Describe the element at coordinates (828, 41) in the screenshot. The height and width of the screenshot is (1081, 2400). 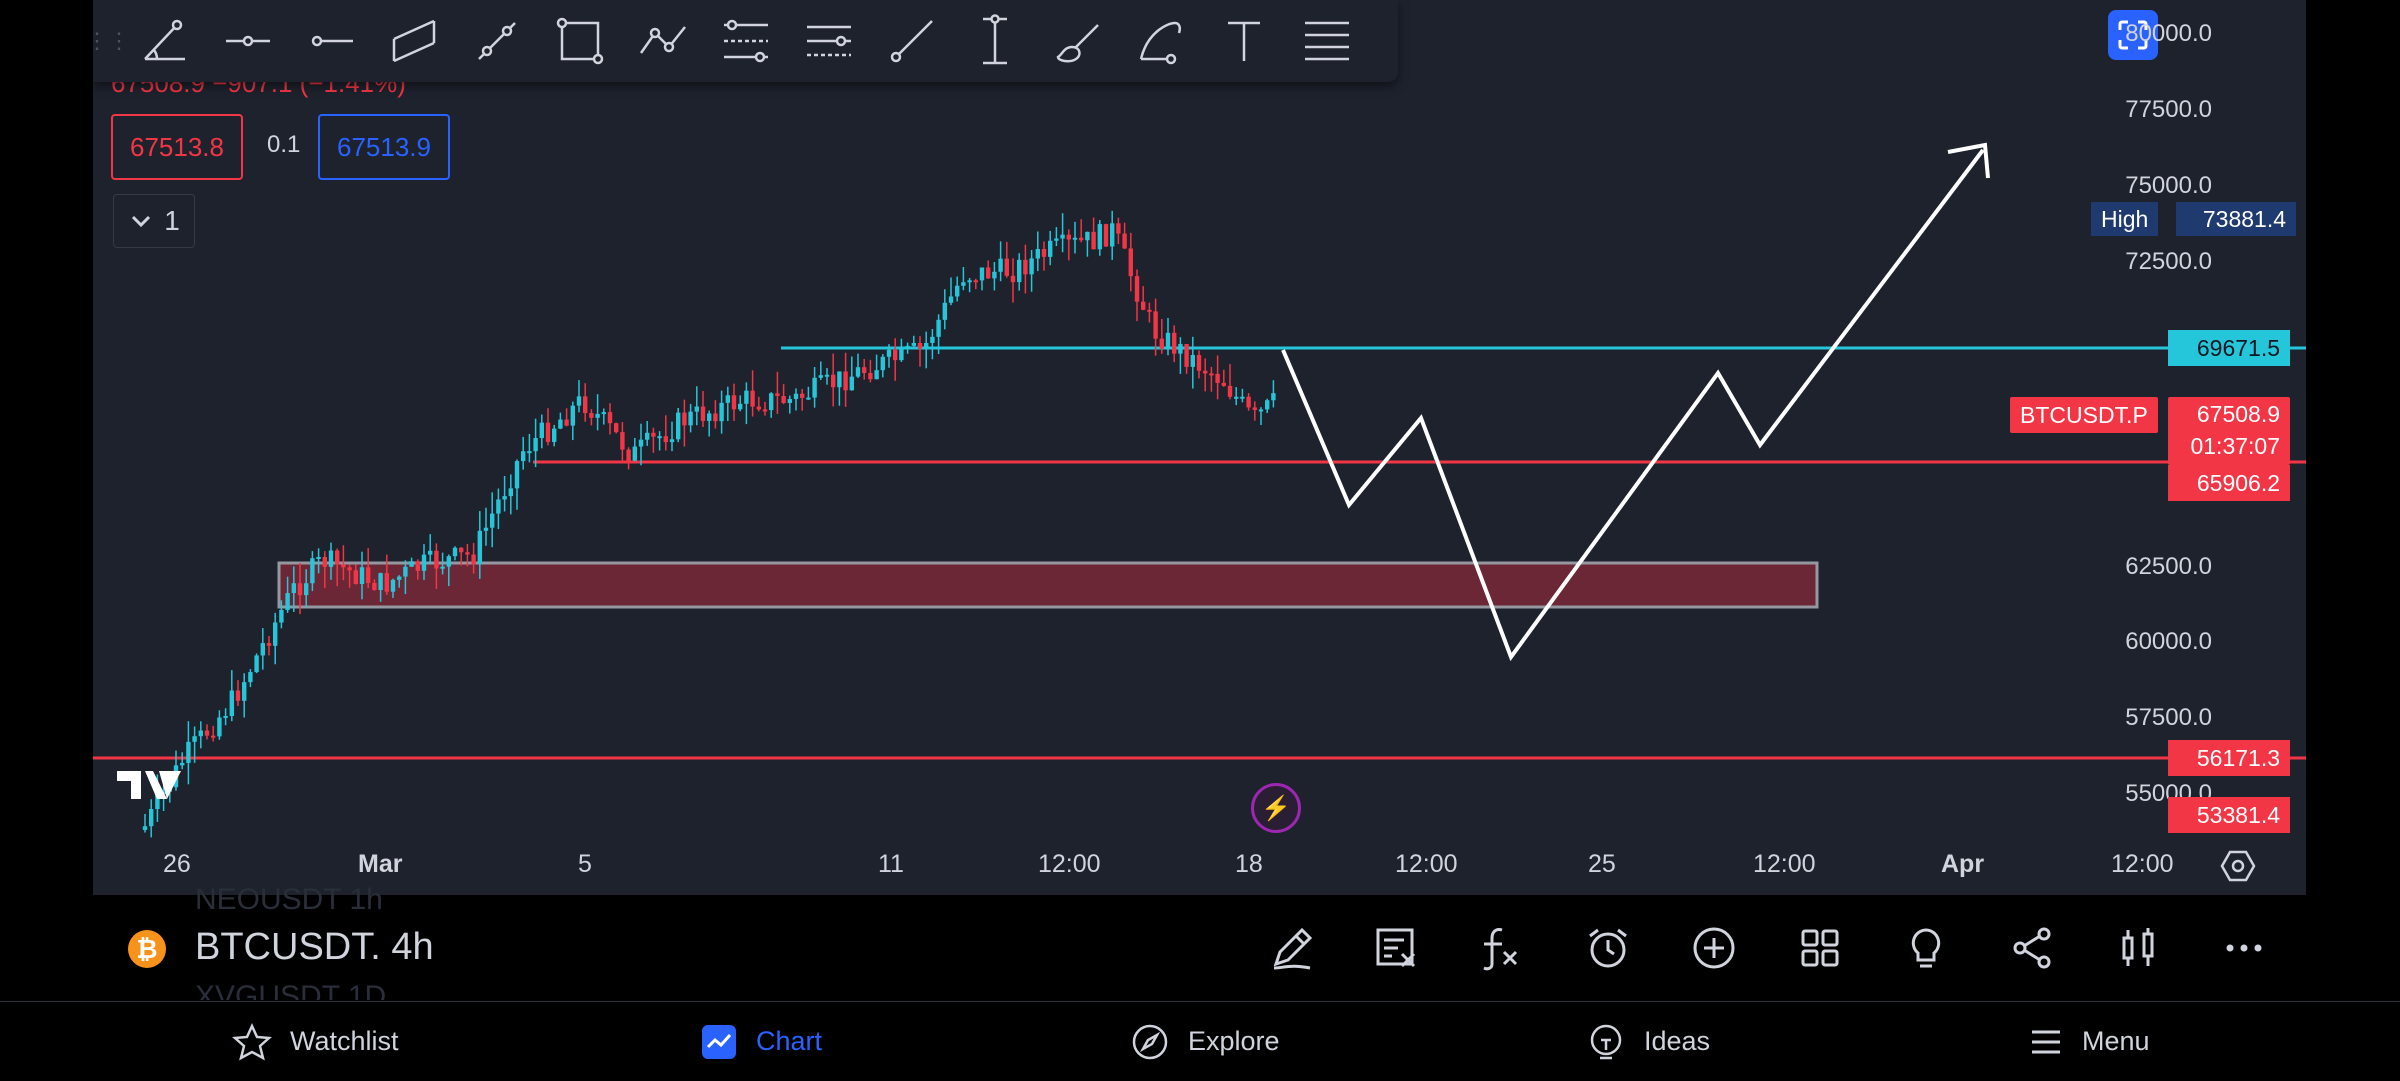
I see `pitchfork-tool-icon` at that location.